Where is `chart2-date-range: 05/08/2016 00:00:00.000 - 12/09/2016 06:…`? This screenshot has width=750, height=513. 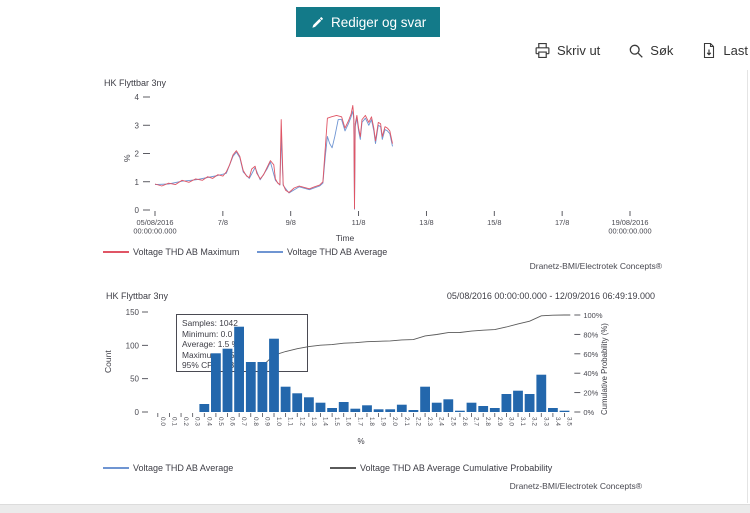 chart2-date-range: 05/08/2016 00:00:00.000 - 12/09/2016 06:… is located at coordinates (550, 296).